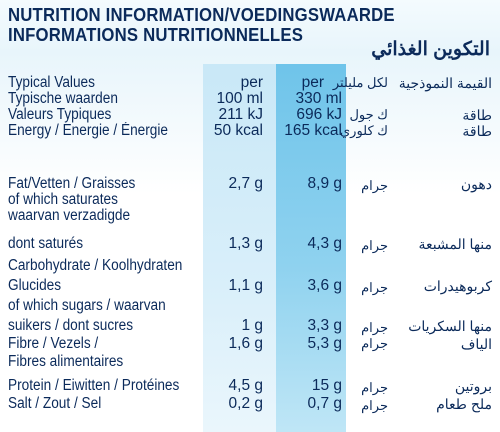 The width and height of the screenshot is (500, 432). I want to click on typical-values-nl: Typische waarden, so click(63, 98).